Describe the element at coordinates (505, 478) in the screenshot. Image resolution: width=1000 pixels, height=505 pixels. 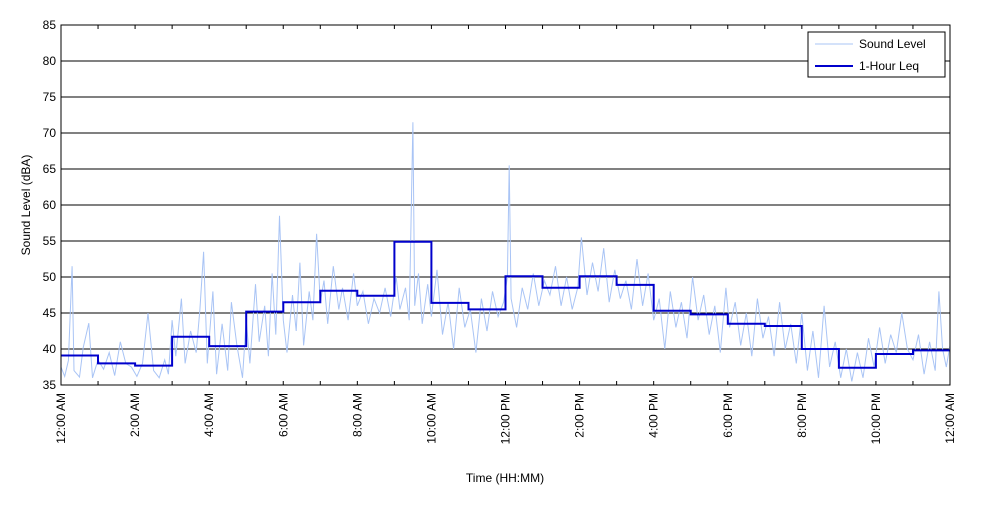
I see `x-axis-label: Time (HH:MM)` at that location.